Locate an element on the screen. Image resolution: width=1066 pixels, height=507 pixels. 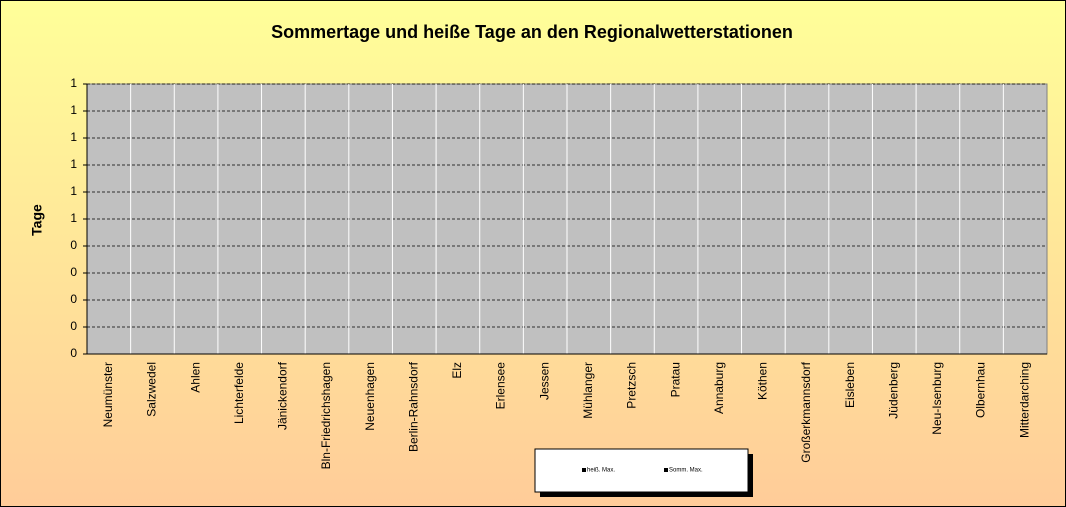
legend-label: Somm. Max. is located at coordinates (686, 471).